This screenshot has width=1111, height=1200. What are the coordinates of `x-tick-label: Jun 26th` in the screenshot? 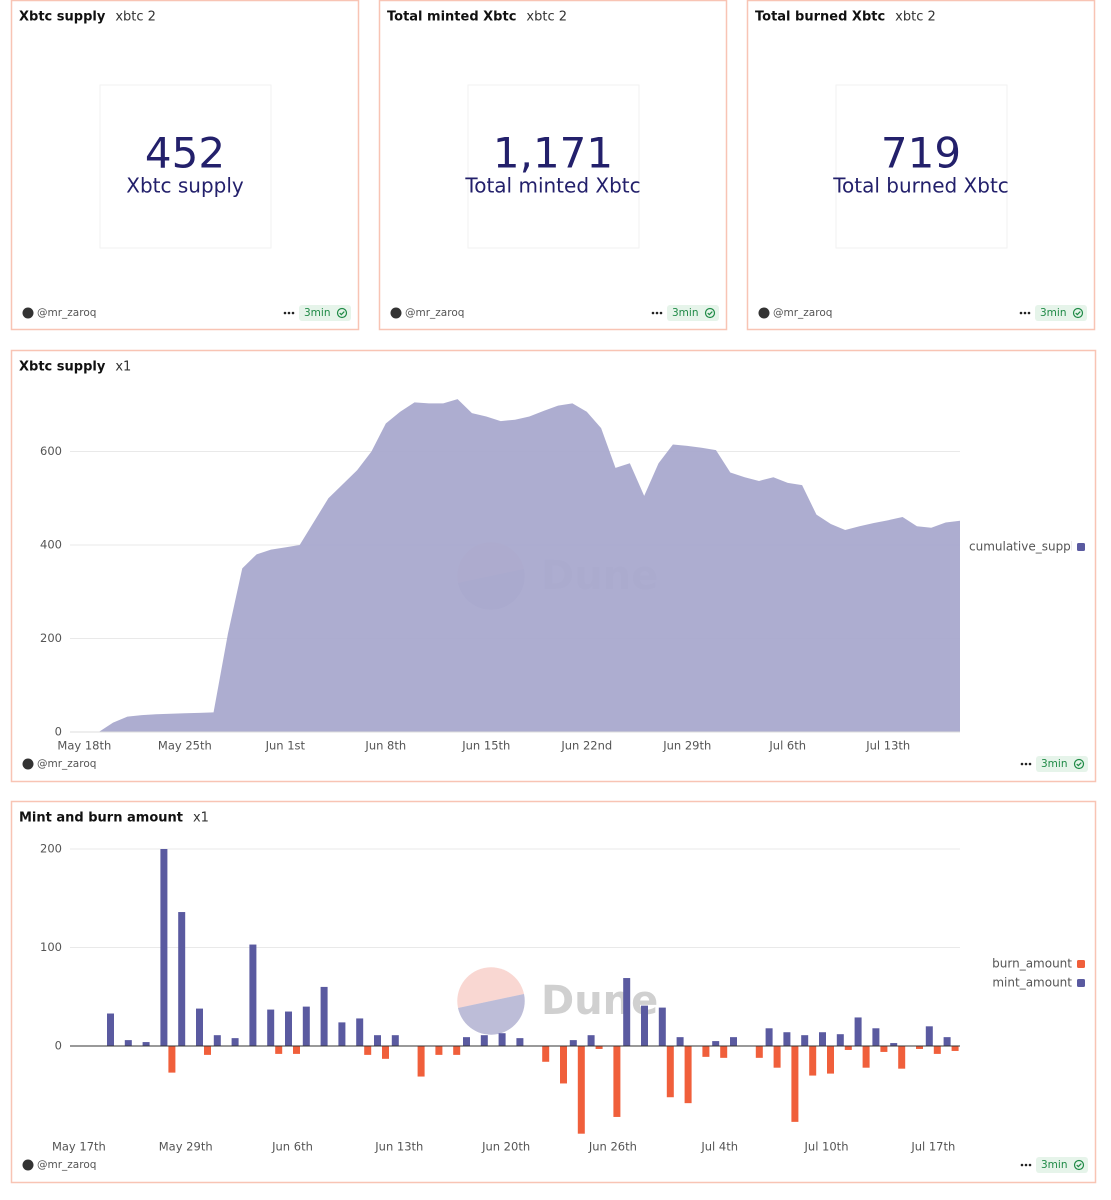 It's located at (612, 1147).